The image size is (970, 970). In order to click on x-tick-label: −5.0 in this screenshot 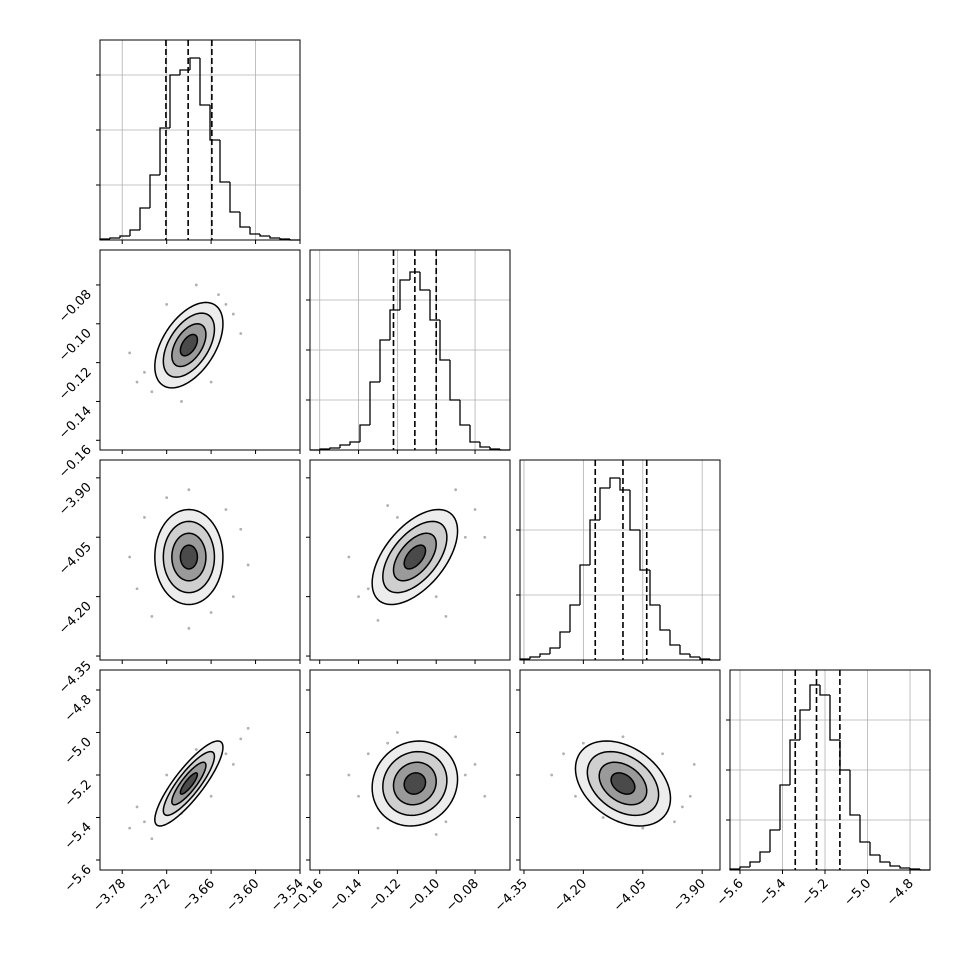, I will do `click(857, 892)`.